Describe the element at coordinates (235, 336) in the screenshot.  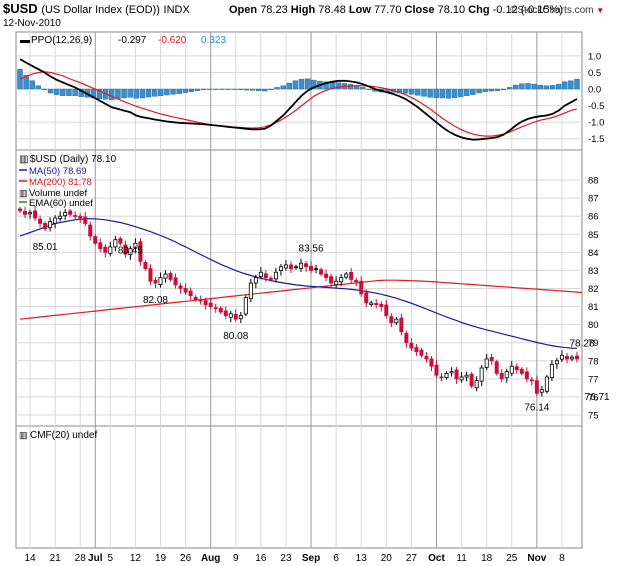
I see `price-annotation: 80.08` at that location.